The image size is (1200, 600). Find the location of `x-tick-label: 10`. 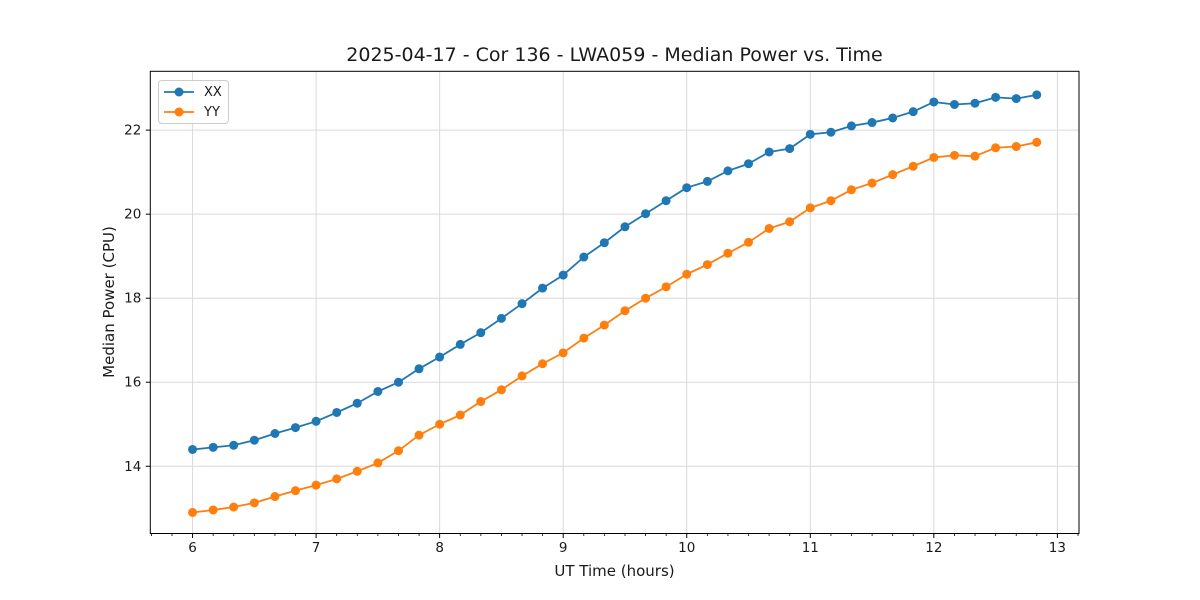

x-tick-label: 10 is located at coordinates (686, 548).